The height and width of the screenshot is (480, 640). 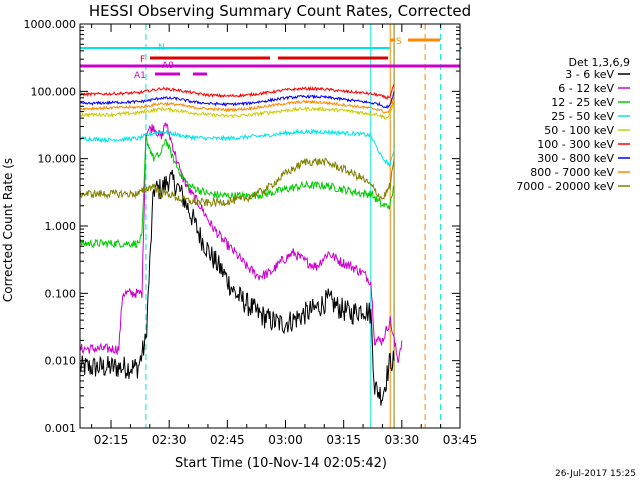 What do you see at coordinates (140, 76) in the screenshot?
I see `flag-label-3: A1` at bounding box center [140, 76].